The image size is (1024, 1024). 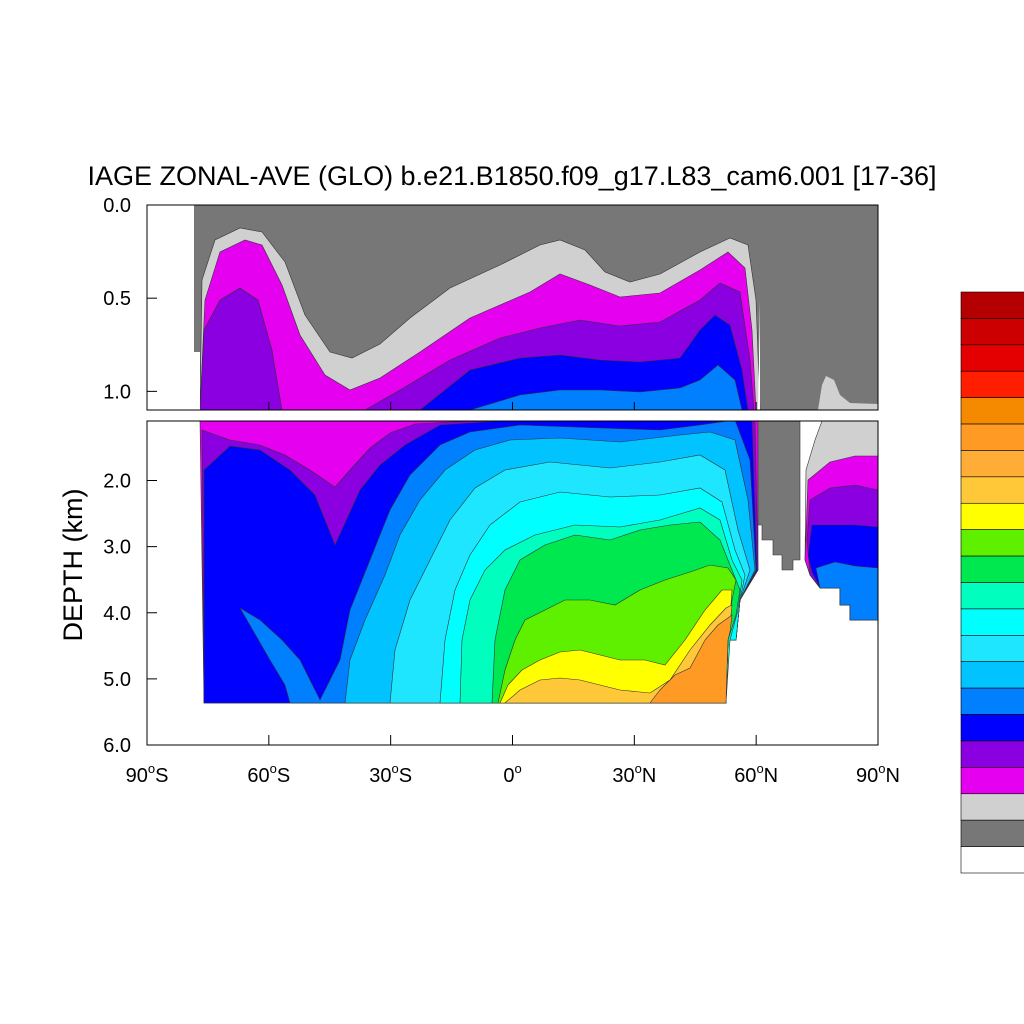 I want to click on upper-y-tick-label: 0.0, so click(x=117, y=206).